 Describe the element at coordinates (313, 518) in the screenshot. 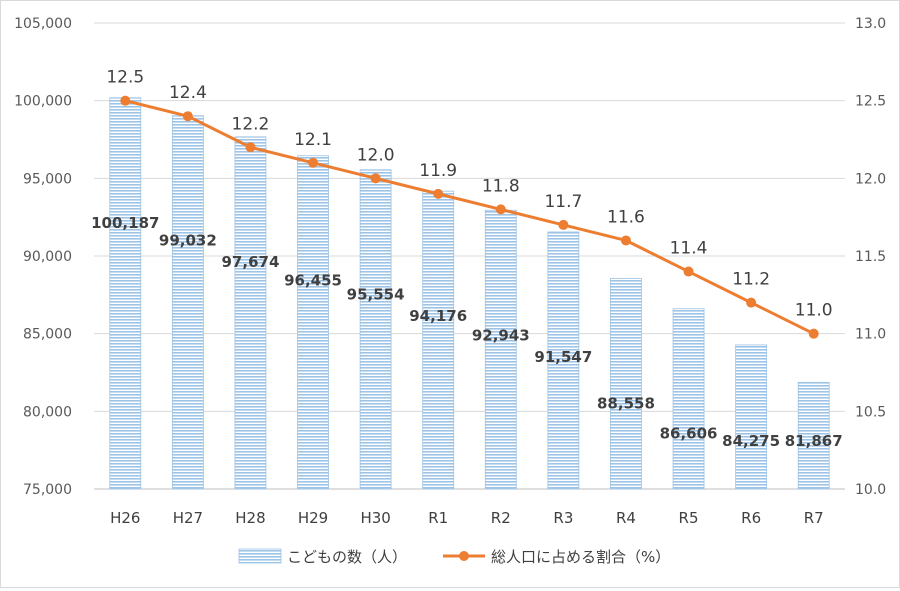

I see `category-label: H29` at that location.